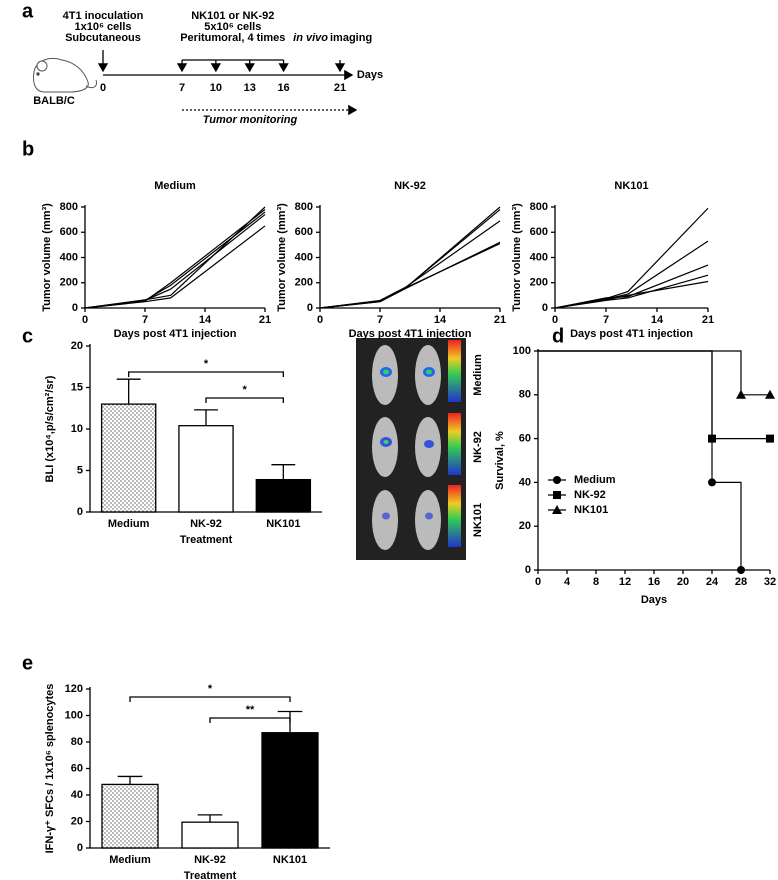  What do you see at coordinates (77, 387) in the screenshot?
I see `y-tick-label: 15` at bounding box center [77, 387].